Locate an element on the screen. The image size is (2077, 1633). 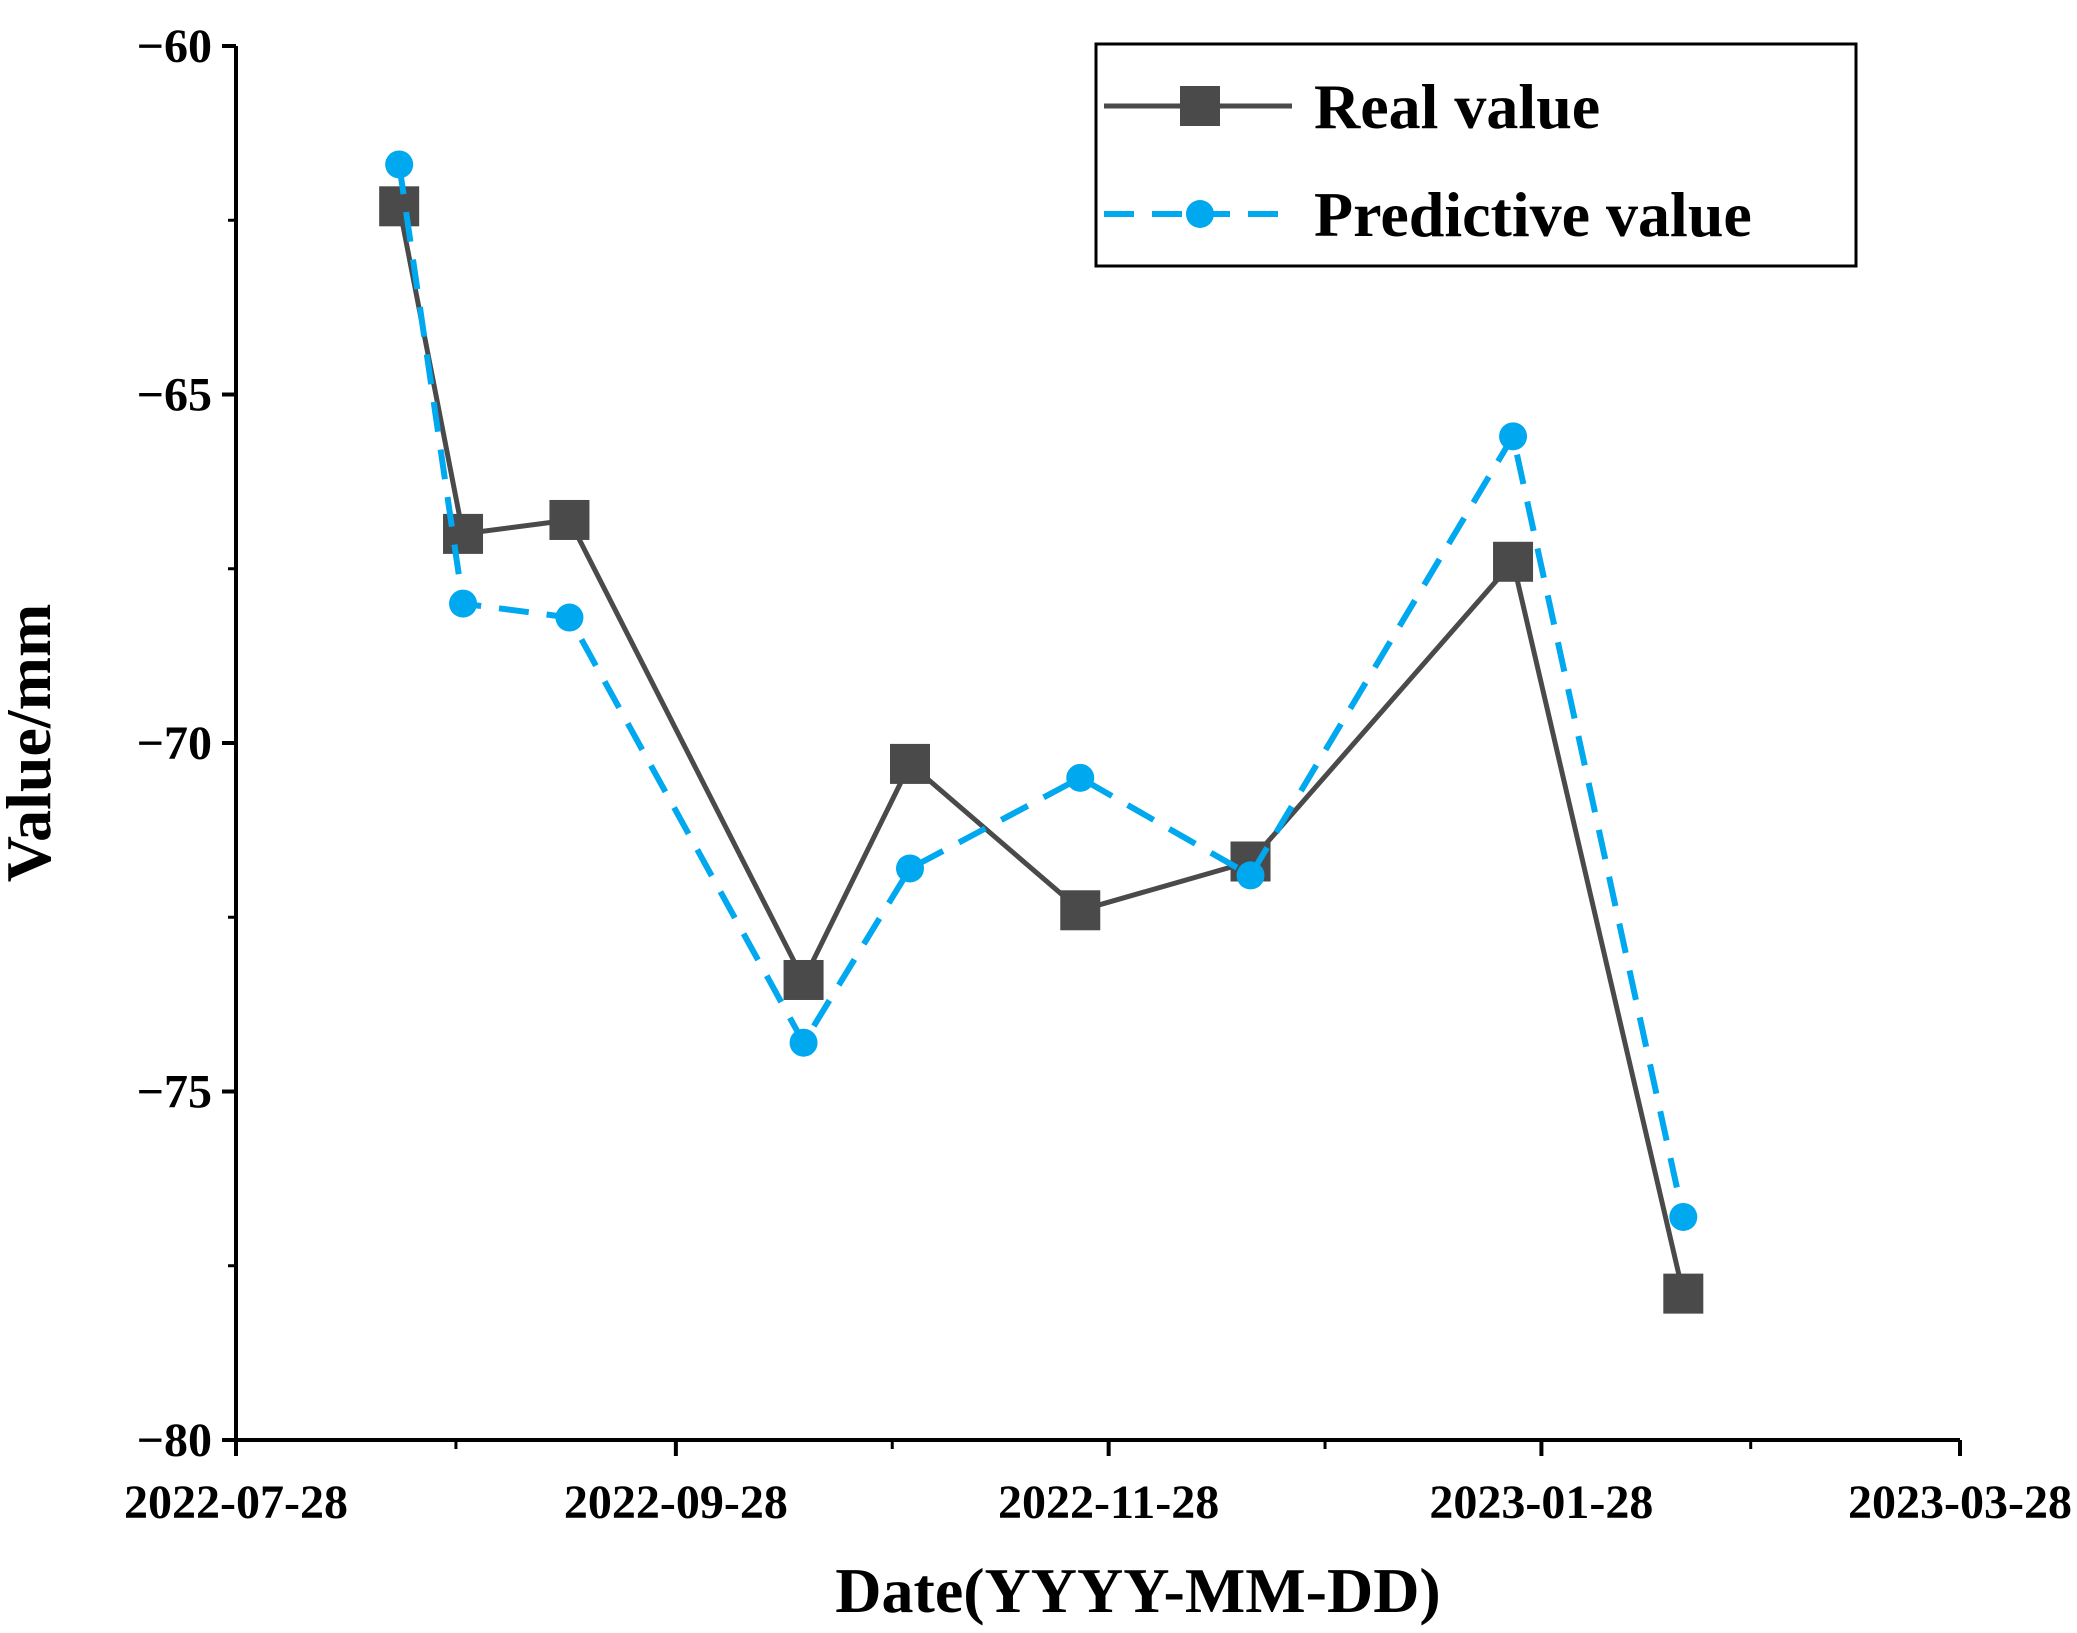
legend-box is located at coordinates (1476, 155).